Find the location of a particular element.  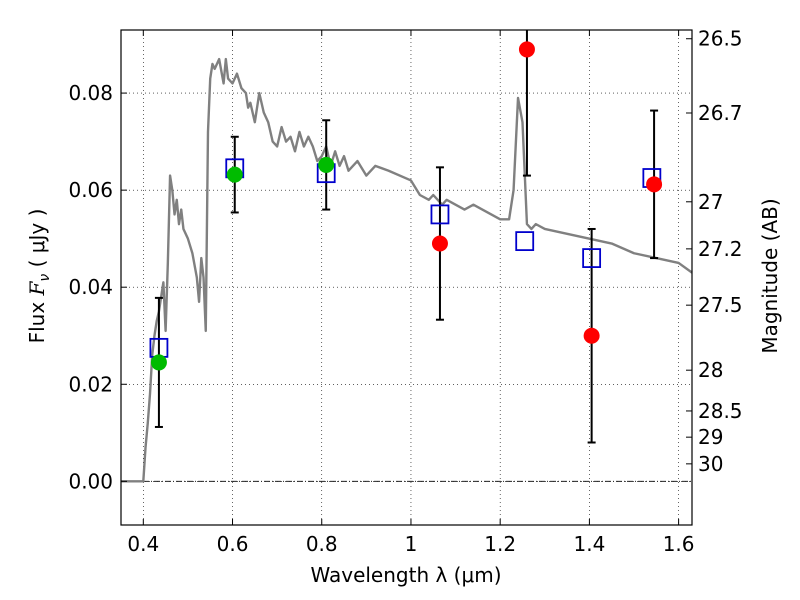

y2-tick-label: 30 is located at coordinates (710, 464).